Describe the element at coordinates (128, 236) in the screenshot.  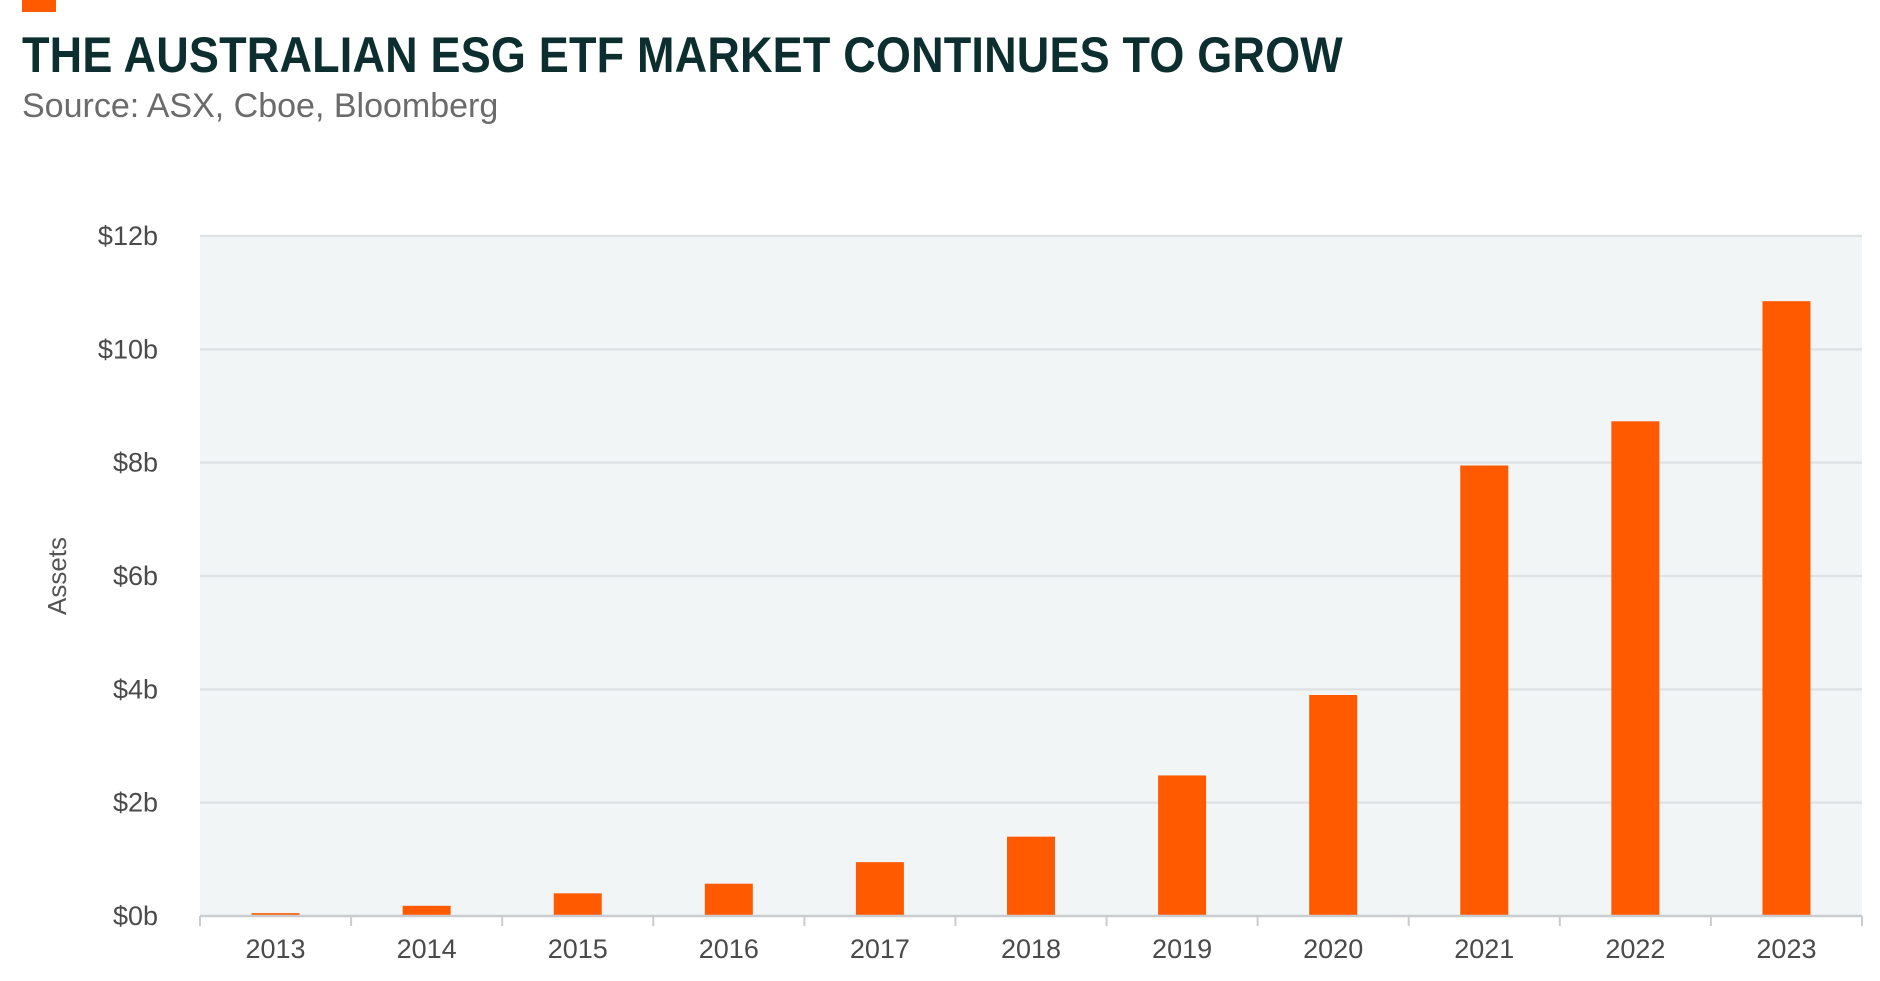
I see `y-tick-label: $12b` at that location.